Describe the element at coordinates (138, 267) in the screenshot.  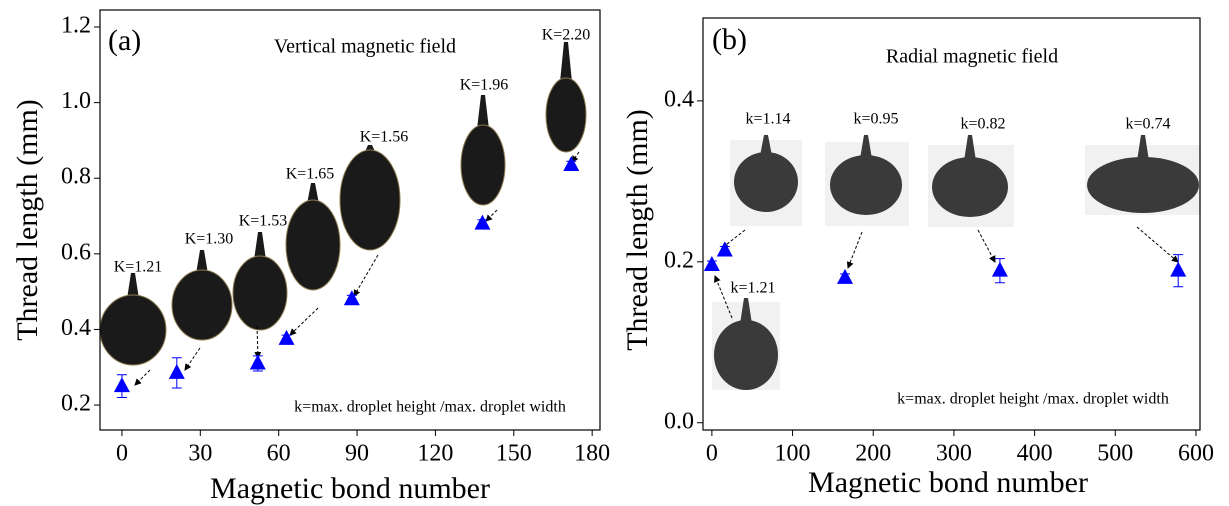
I see `droplet-label: K=1.21` at that location.